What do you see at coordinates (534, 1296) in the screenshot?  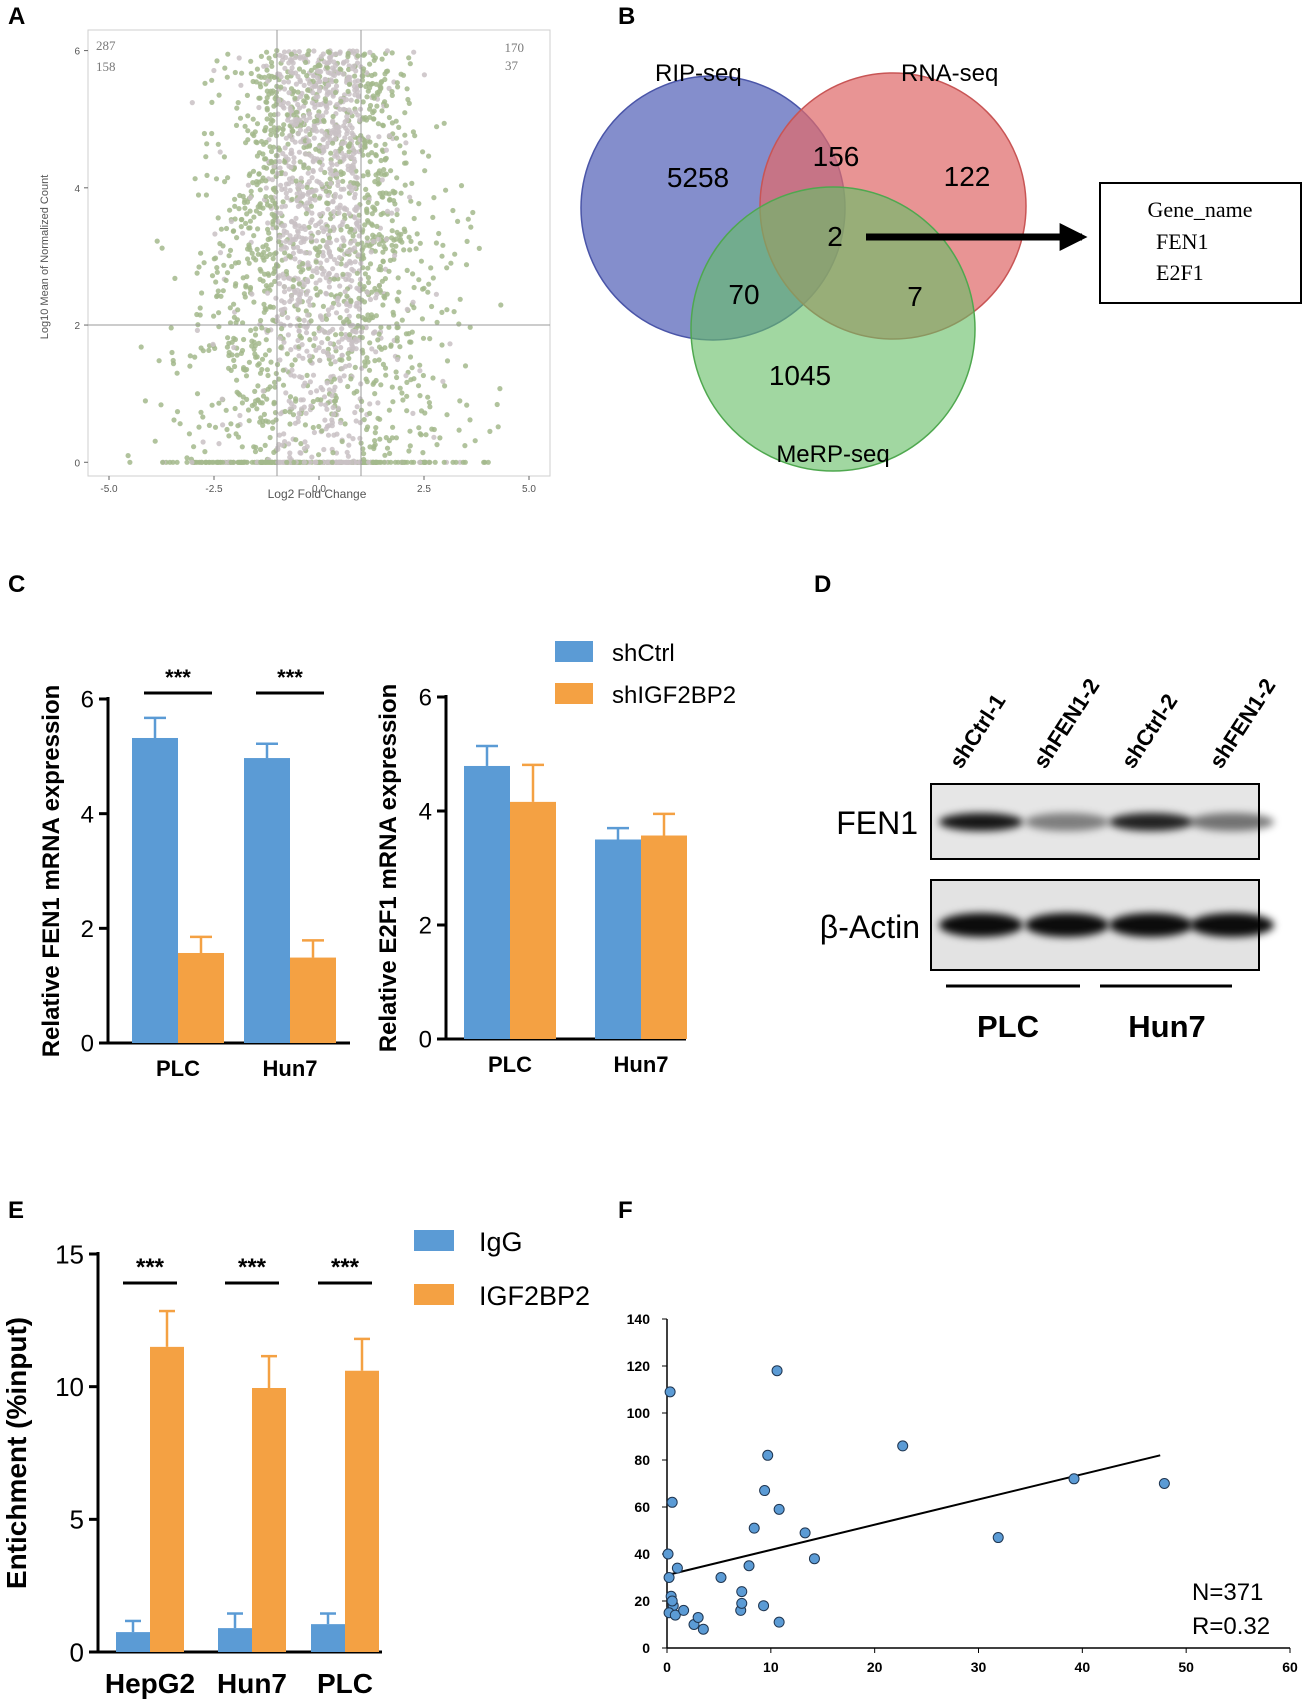 I see `legend-e-label-igf2bp2: IGF2BP2` at bounding box center [534, 1296].